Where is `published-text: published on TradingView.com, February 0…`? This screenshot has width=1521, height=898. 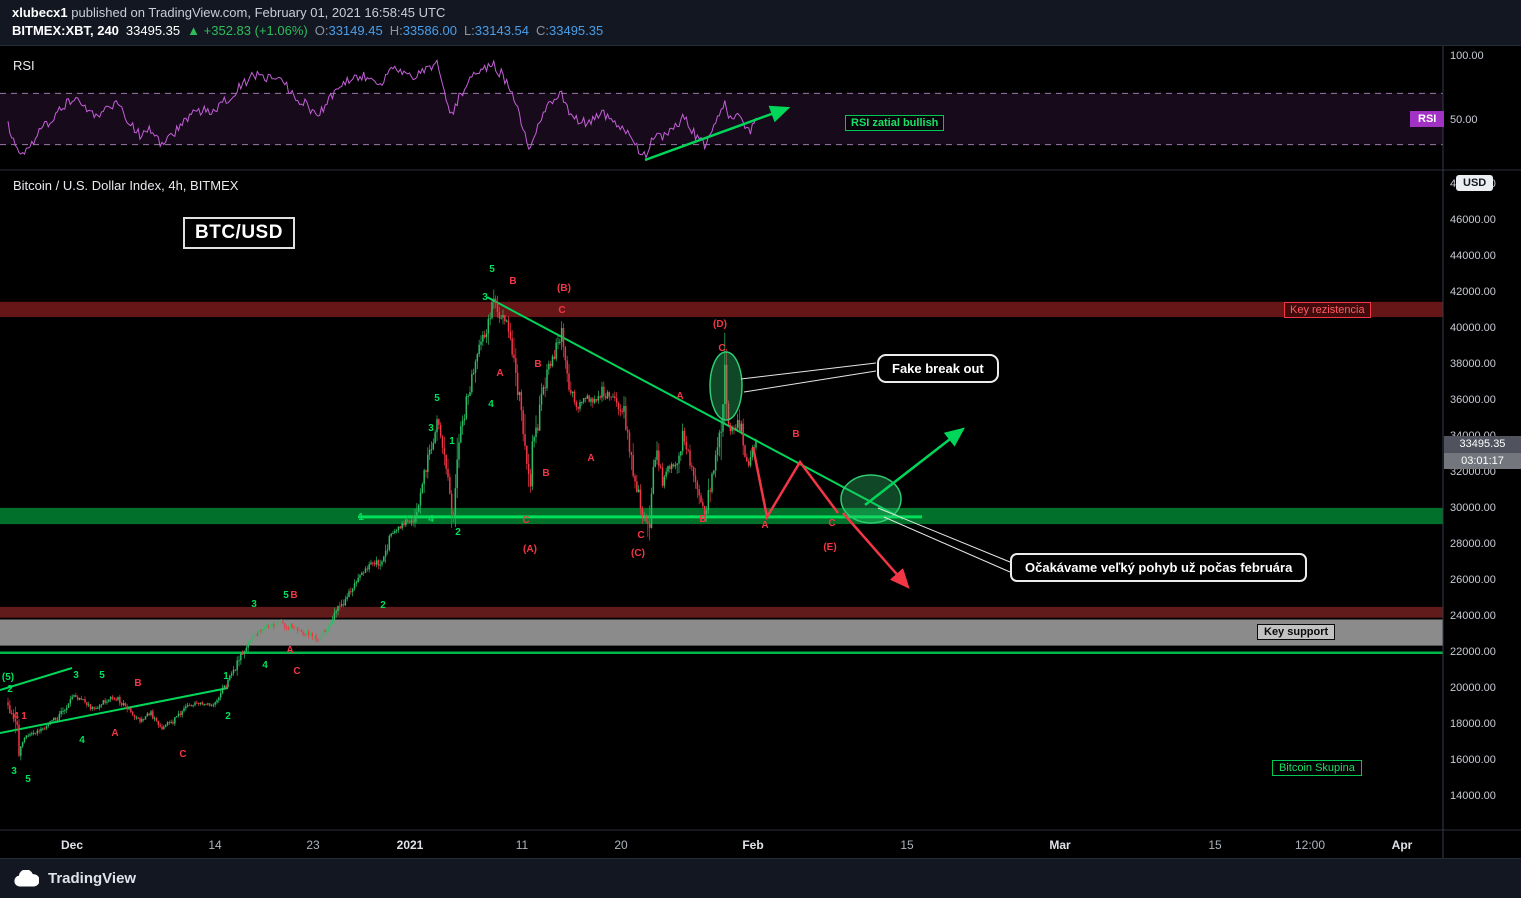
published-text: published on TradingView.com, February 0… is located at coordinates (256, 12).